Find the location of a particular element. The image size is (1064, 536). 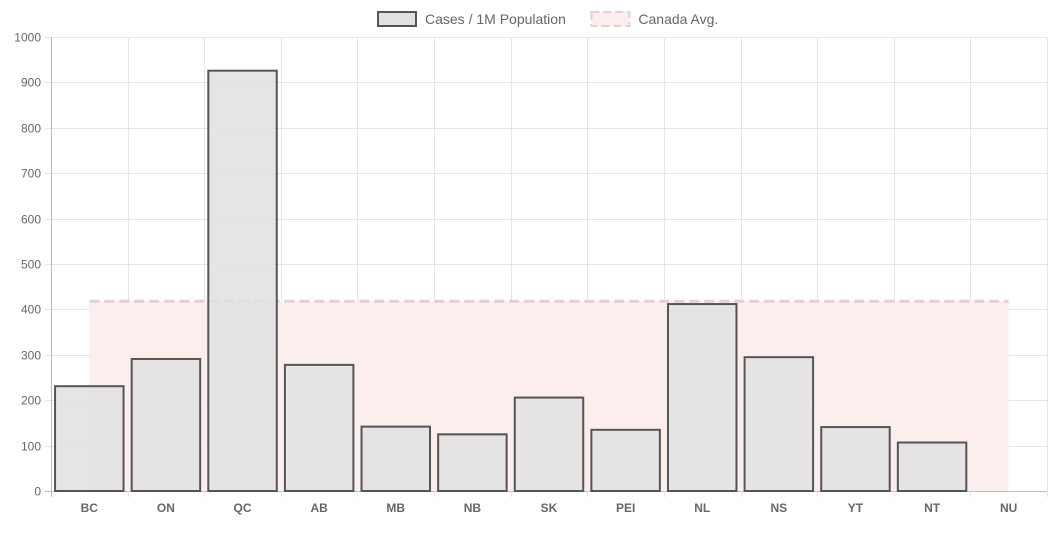

bar-nb is located at coordinates (472, 463).